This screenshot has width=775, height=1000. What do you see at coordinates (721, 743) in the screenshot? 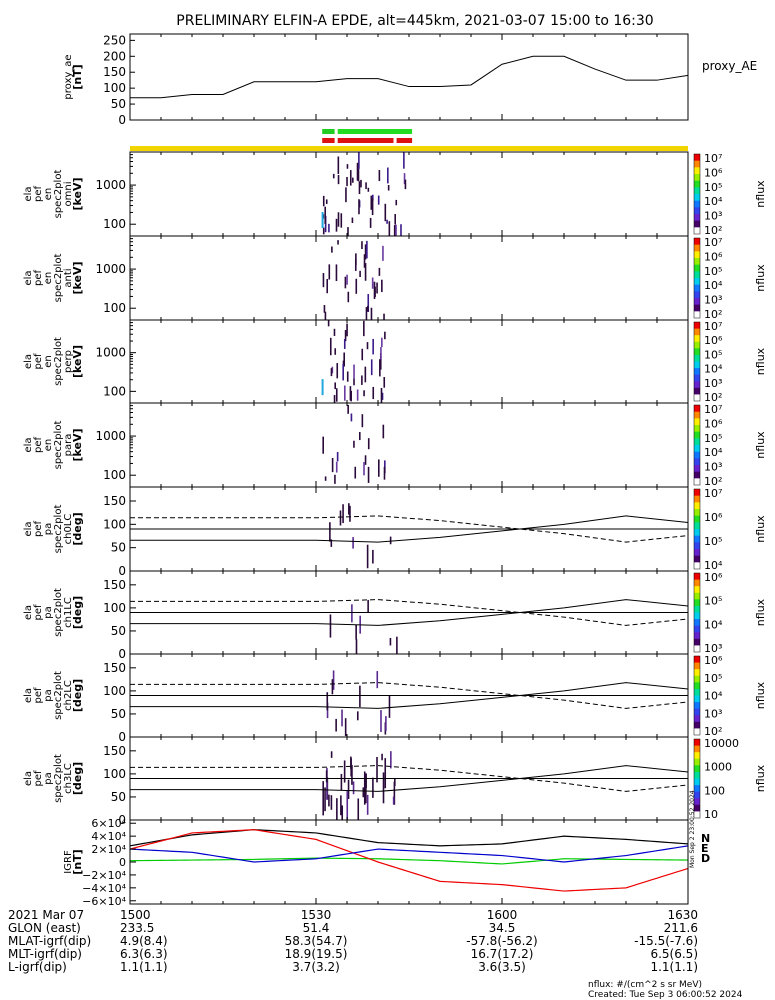
I see `colorbar-tick-ch3LC: 10000` at bounding box center [721, 743].